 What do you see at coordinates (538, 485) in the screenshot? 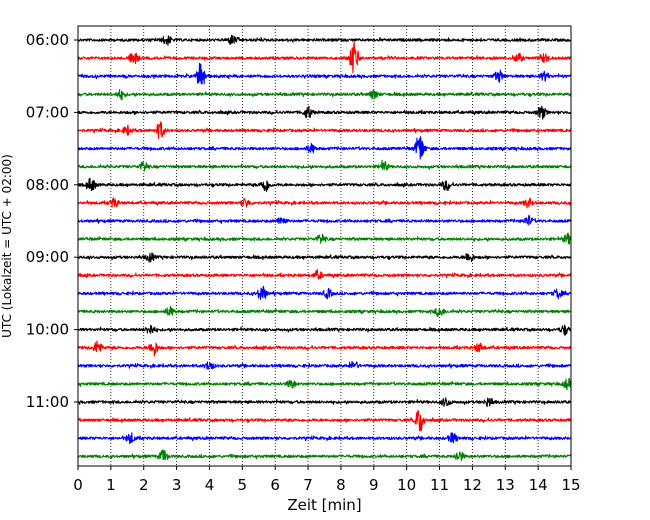
I see `x-tick-label: 14` at bounding box center [538, 485].